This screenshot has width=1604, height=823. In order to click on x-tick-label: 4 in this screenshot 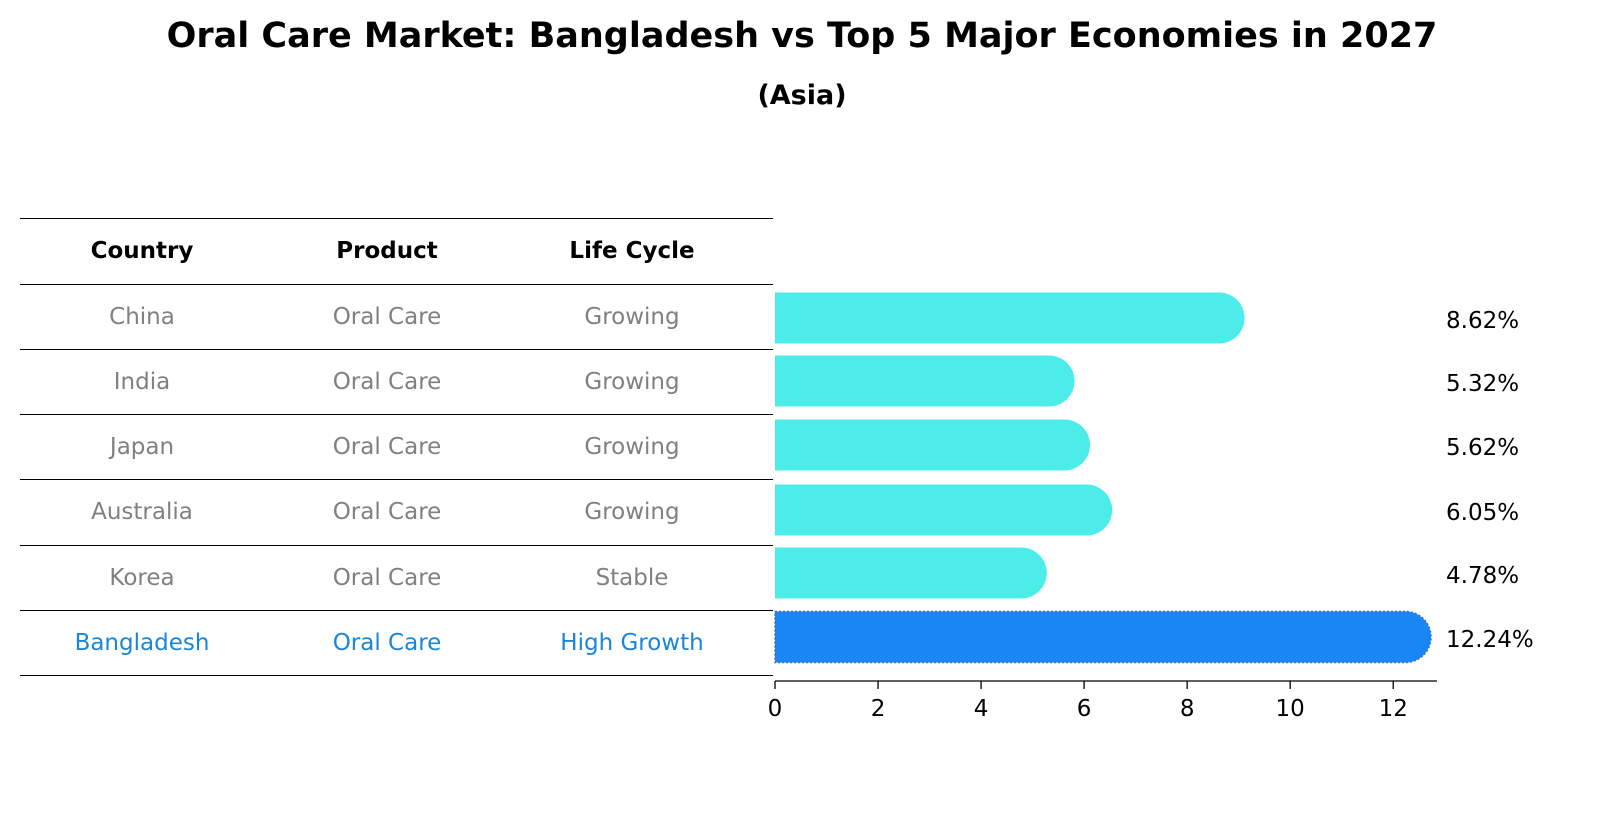, I will do `click(981, 709)`.